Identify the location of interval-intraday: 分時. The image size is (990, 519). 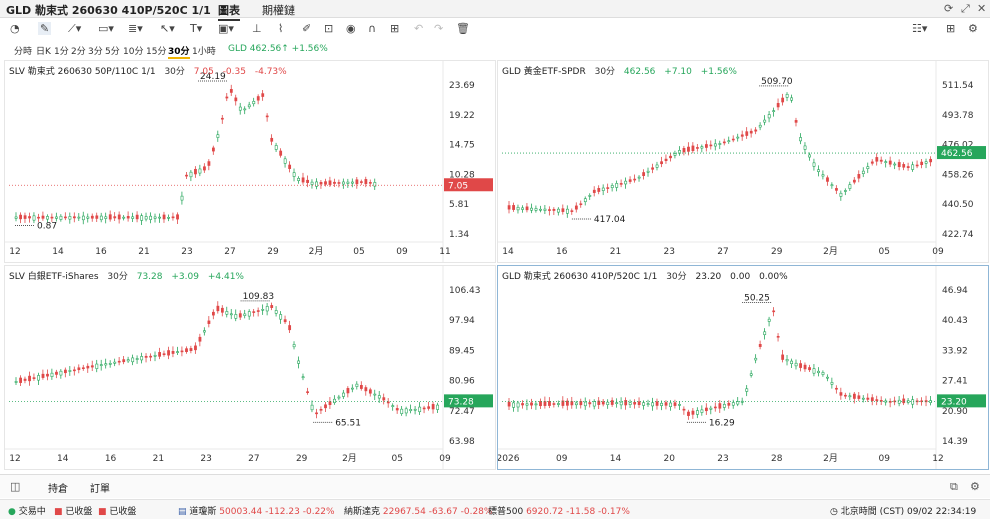
(23, 52).